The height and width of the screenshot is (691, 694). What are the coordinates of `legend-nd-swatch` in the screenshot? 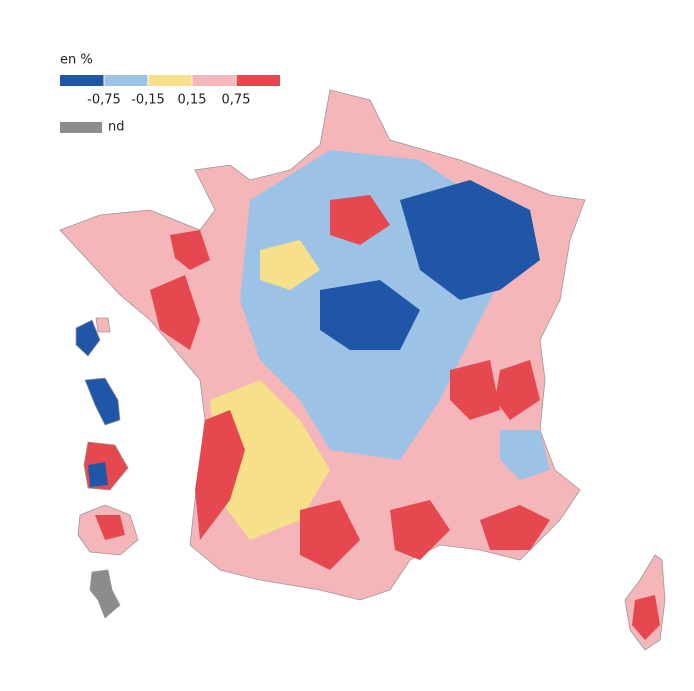 It's located at (81, 127).